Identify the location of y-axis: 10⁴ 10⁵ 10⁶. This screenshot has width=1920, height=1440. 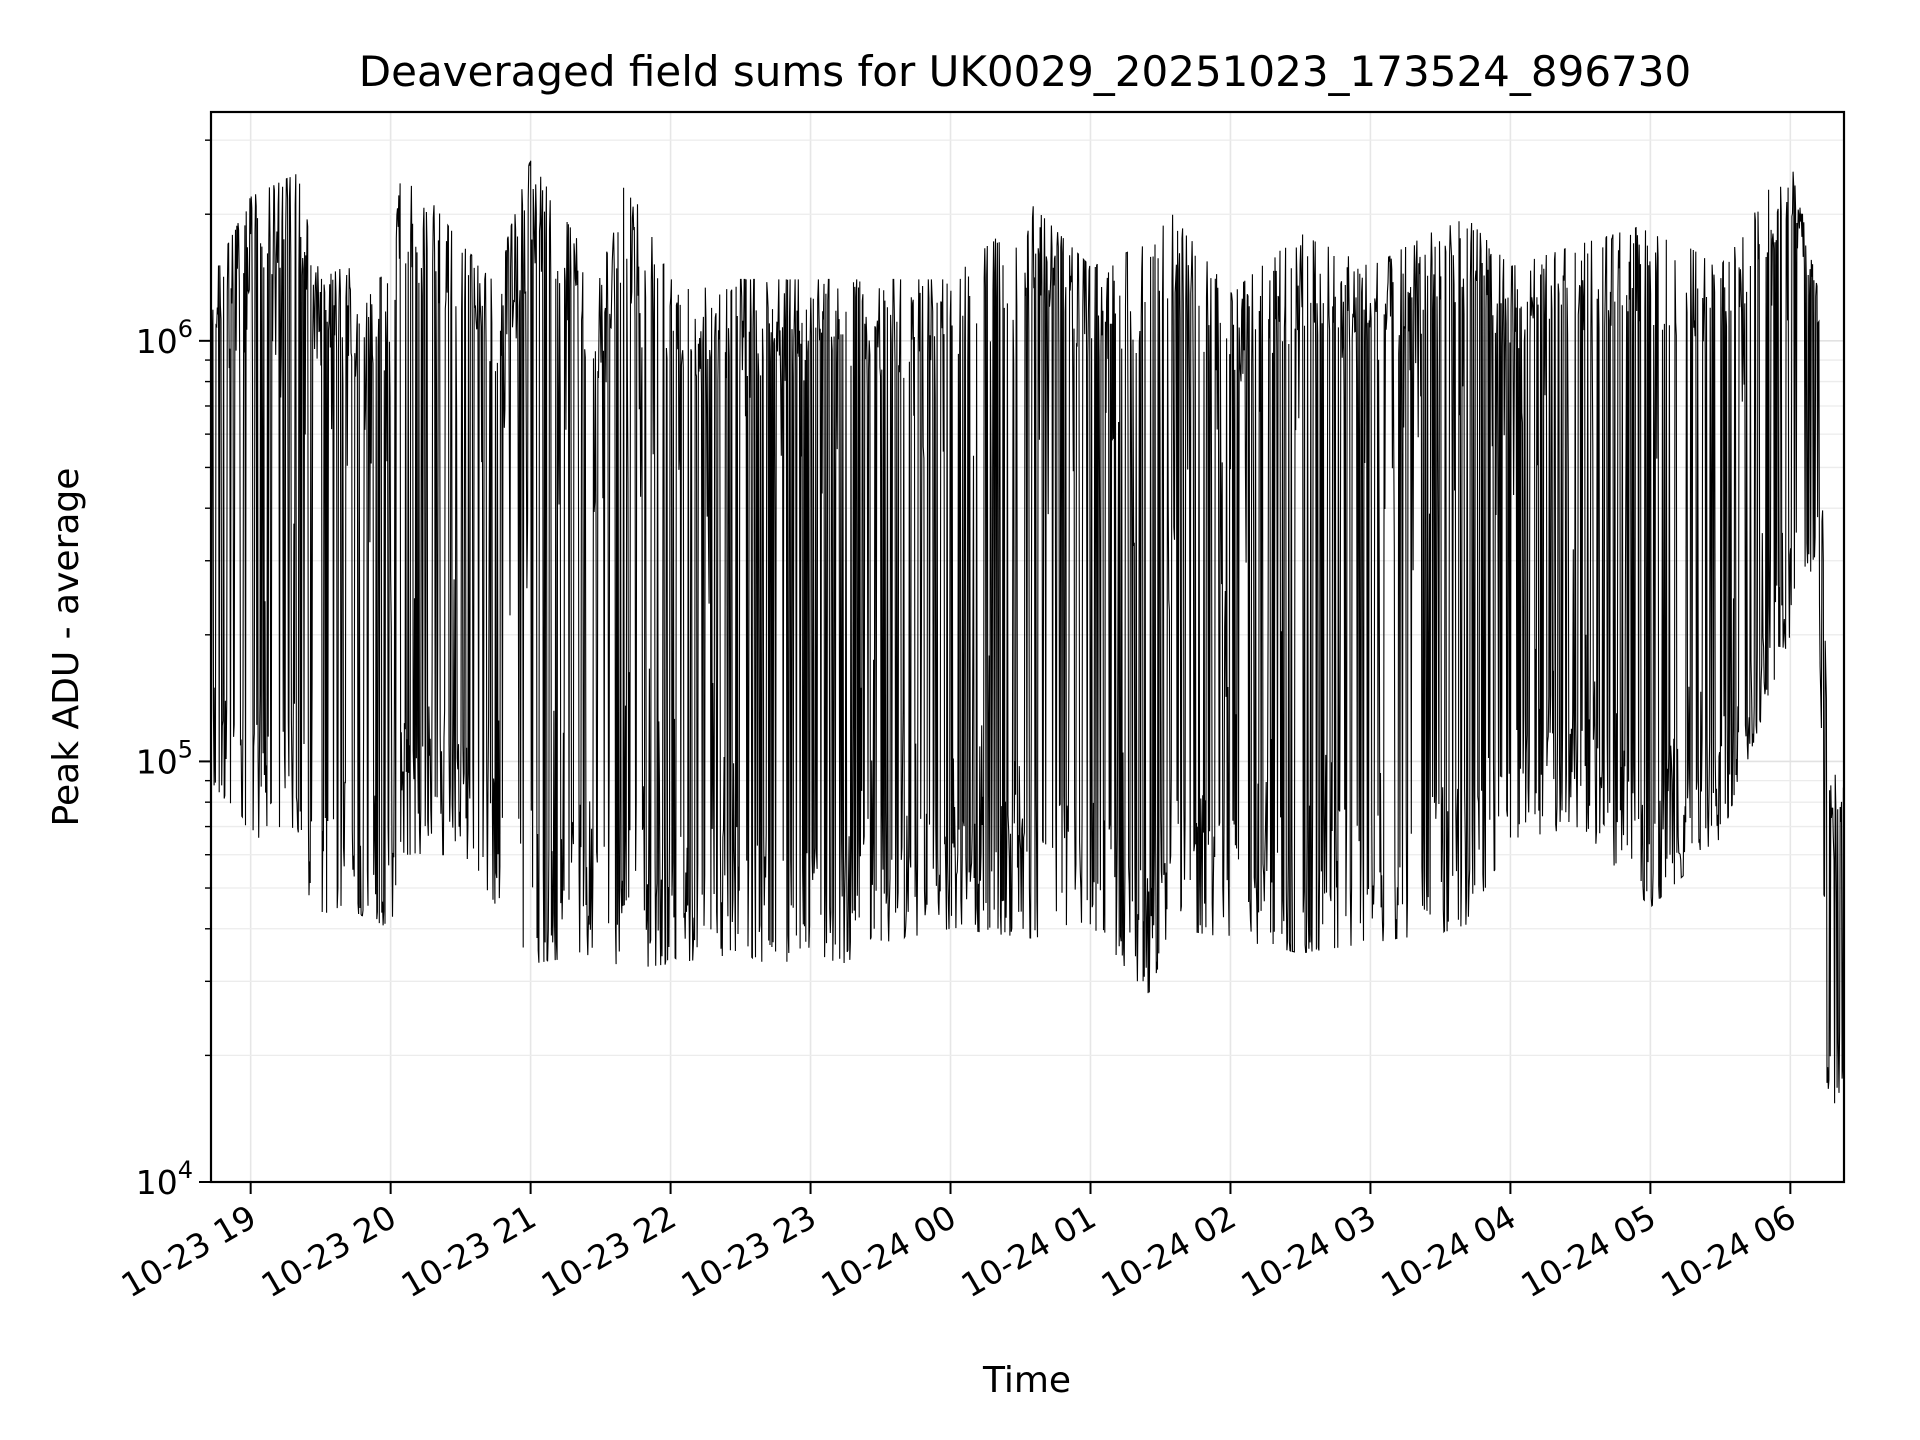
(173, 670).